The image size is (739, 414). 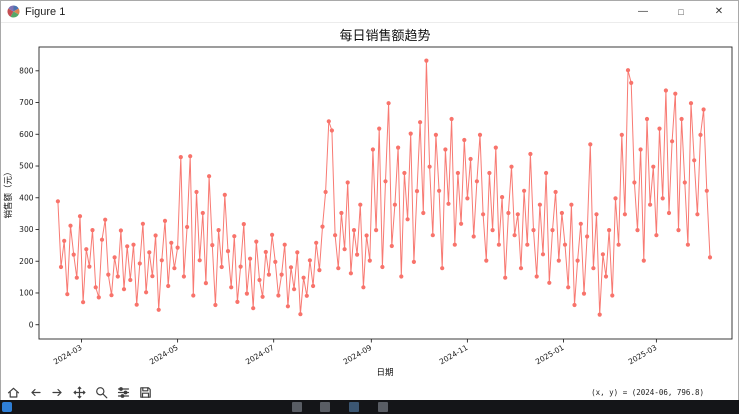 What do you see at coordinates (31, 324) in the screenshot?
I see `svg-text: 0` at bounding box center [31, 324].